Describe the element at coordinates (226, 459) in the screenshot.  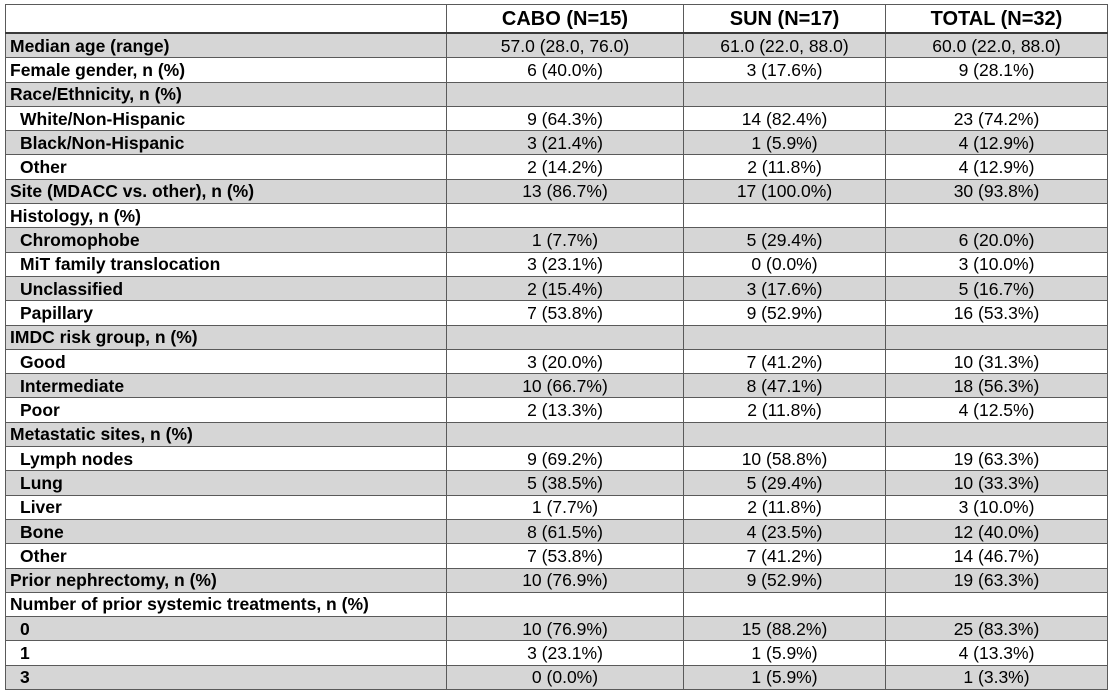
I see `row-label: Lymph nodes` at that location.